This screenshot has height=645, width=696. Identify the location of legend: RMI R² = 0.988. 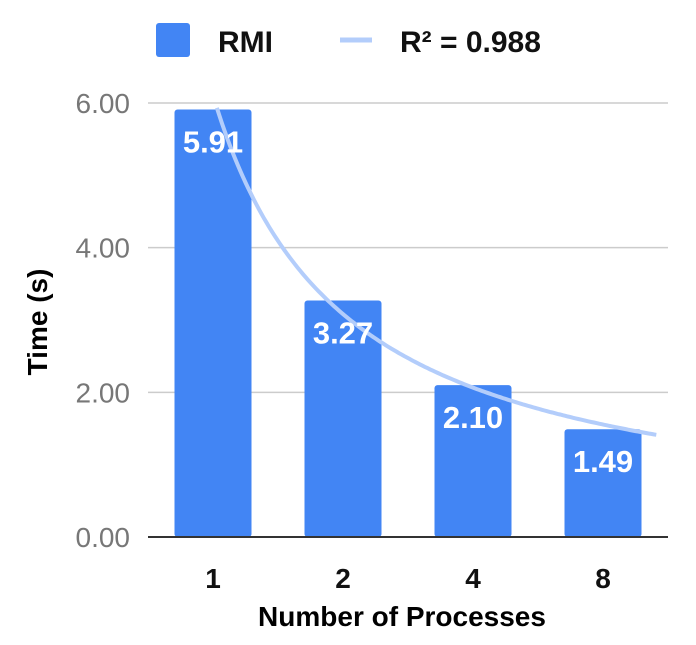
(348, 41).